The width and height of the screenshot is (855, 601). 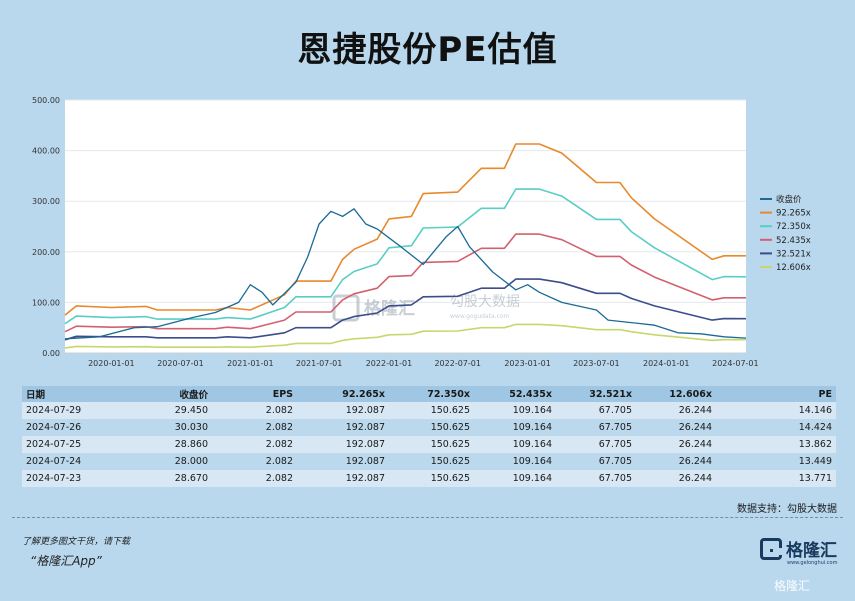 What do you see at coordinates (515, 394) in the screenshot?
I see `col-header-band-3: 52.435x` at bounding box center [515, 394].